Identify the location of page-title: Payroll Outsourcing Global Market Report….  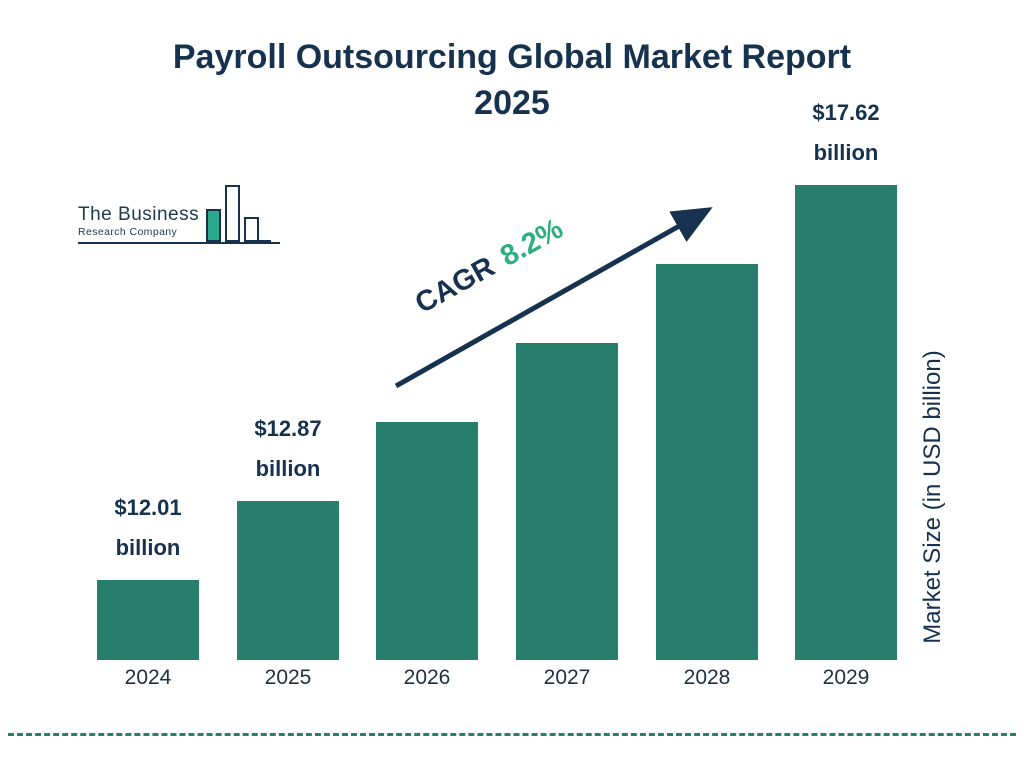
(512, 80).